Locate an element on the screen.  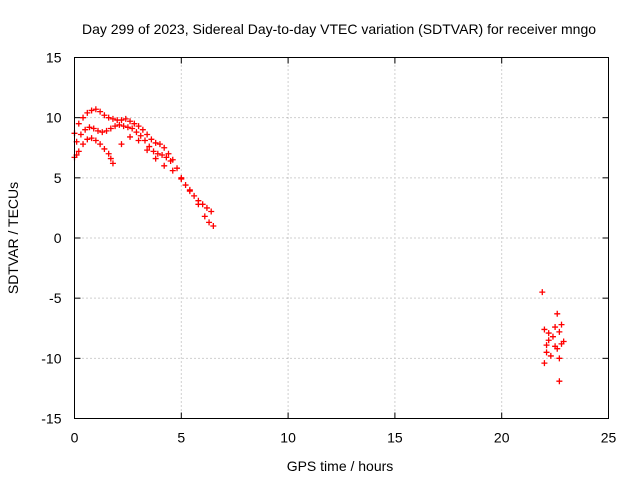
x-tick-label: 20 is located at coordinates (502, 438).